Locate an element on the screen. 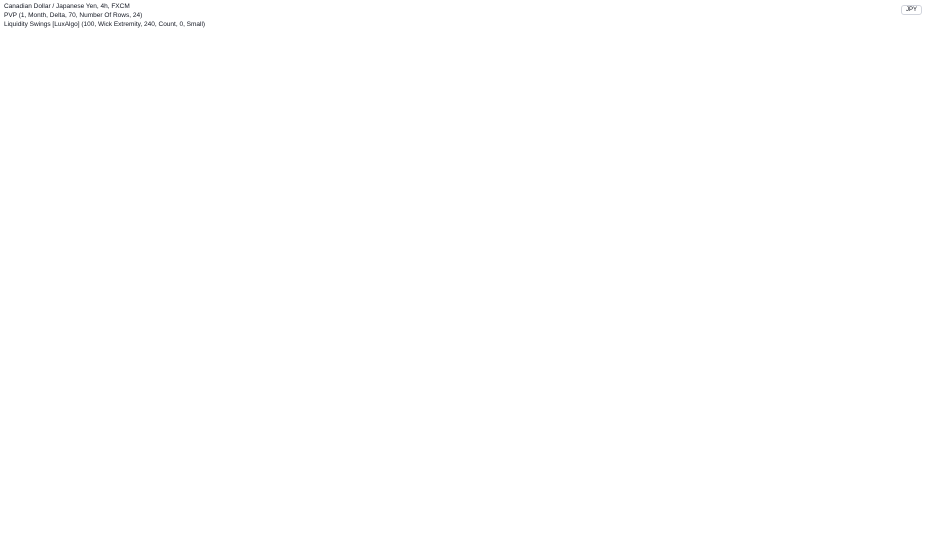  profile-value-label: 25.127K is located at coordinates (211, 341).